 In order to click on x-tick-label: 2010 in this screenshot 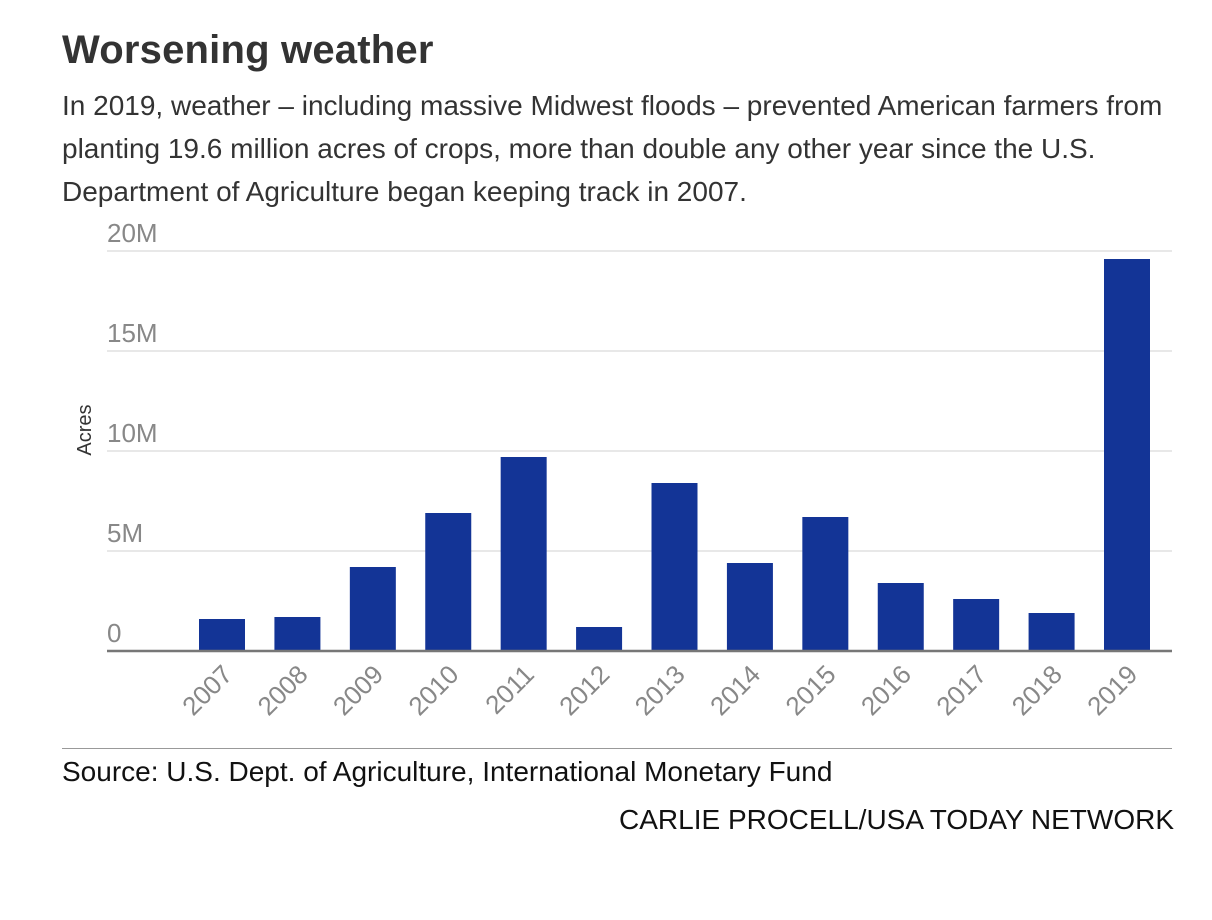, I will do `click(433, 690)`.